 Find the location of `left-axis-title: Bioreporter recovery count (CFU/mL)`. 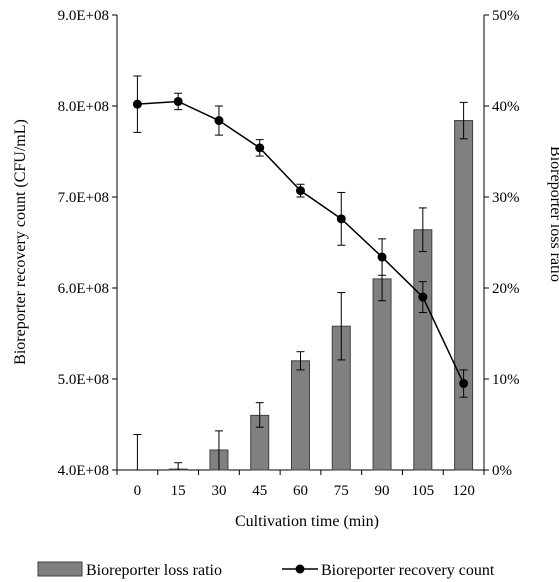

left-axis-title: Bioreporter recovery count (CFU/mL) is located at coordinates (20, 242).